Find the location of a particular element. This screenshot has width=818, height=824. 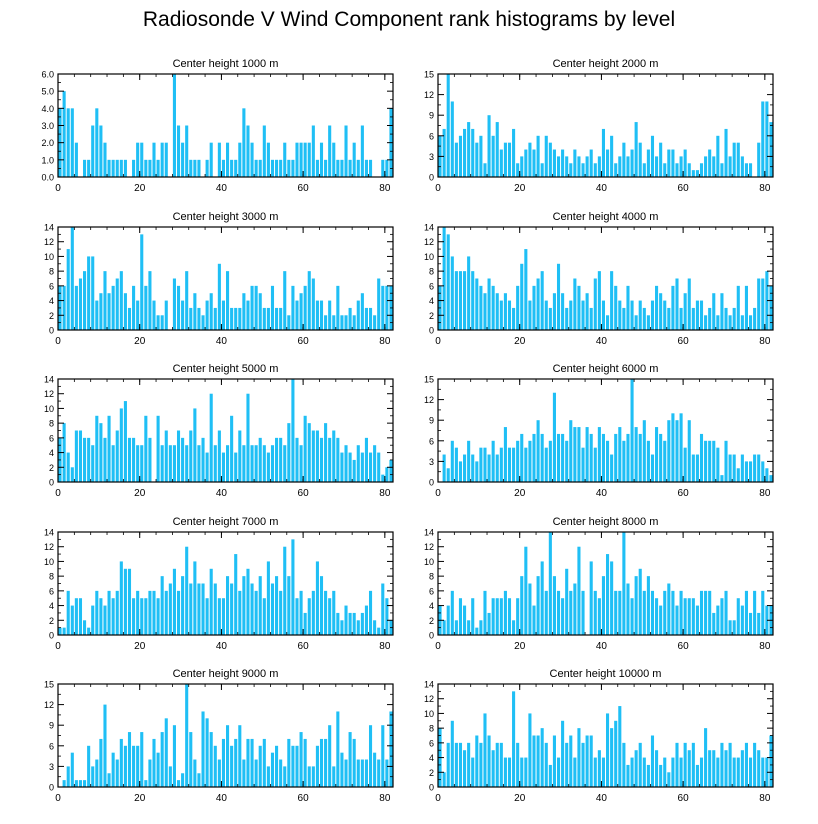

y-tick-label: 10 is located at coordinates (49, 257).